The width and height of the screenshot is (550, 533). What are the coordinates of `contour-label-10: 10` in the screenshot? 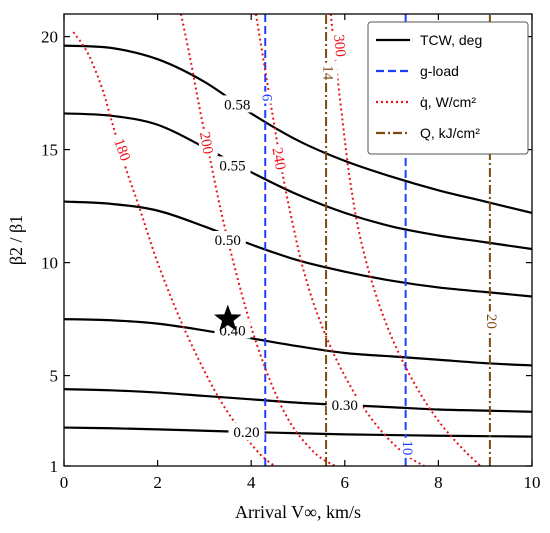 It's located at (408, 447).